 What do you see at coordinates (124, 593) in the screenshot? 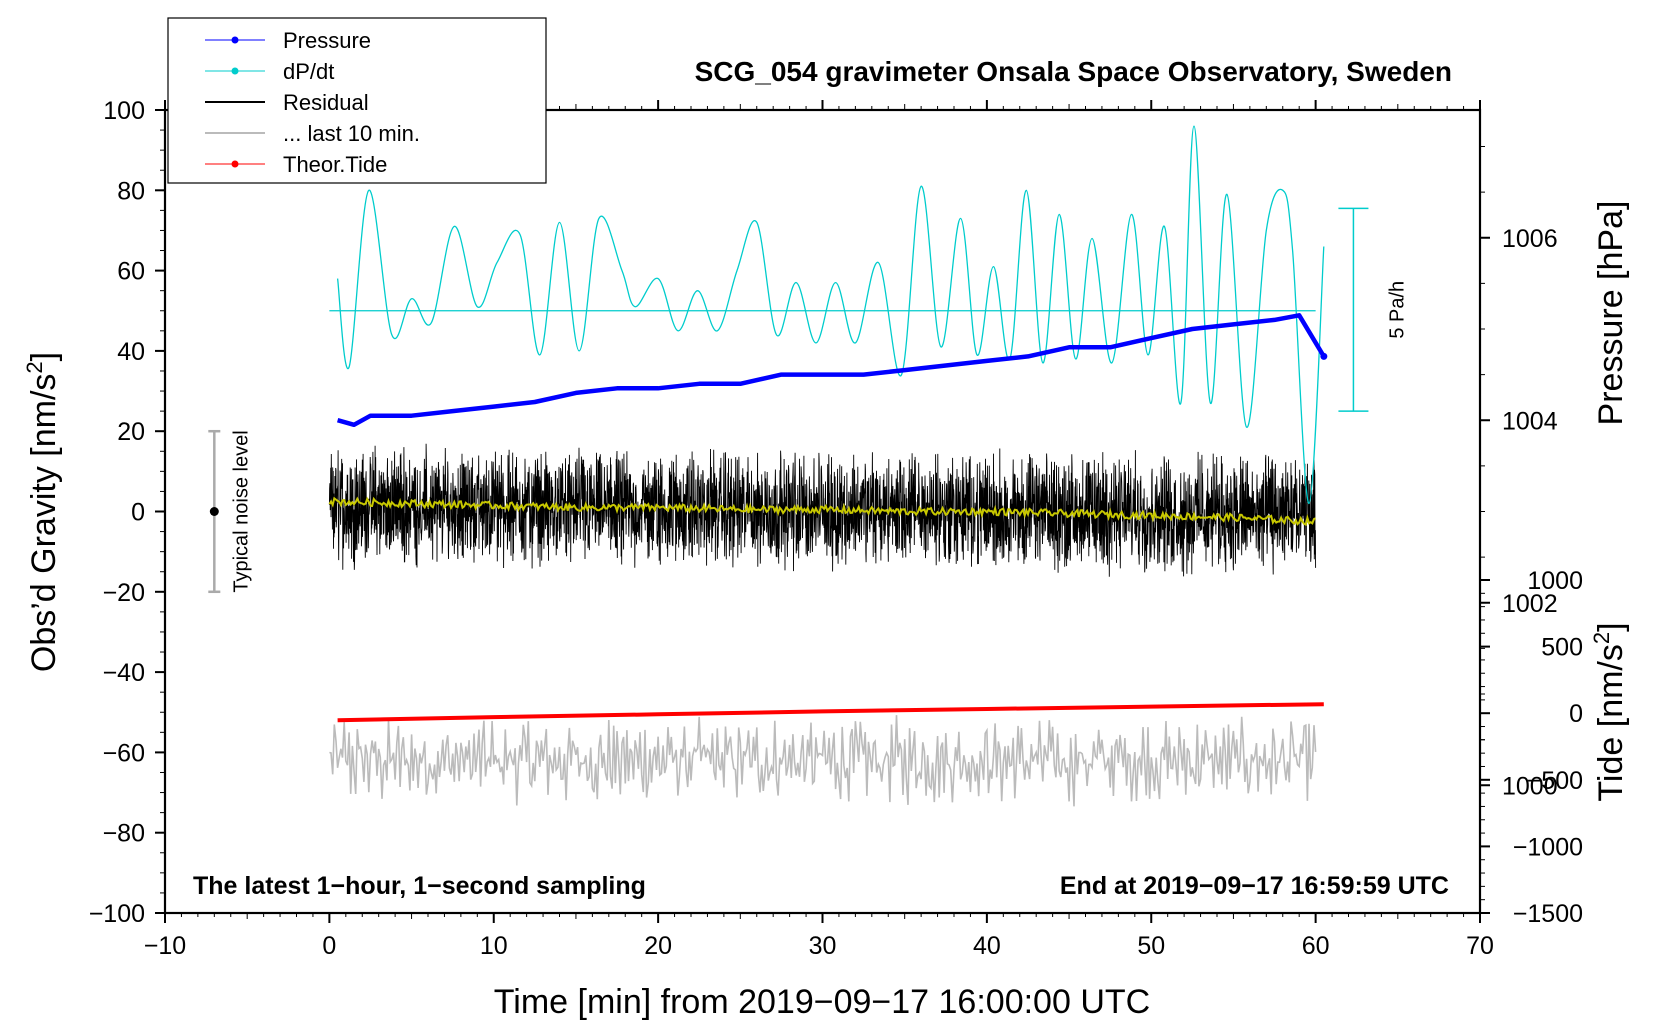
I see `y-left-tick-label: −20` at bounding box center [124, 593].